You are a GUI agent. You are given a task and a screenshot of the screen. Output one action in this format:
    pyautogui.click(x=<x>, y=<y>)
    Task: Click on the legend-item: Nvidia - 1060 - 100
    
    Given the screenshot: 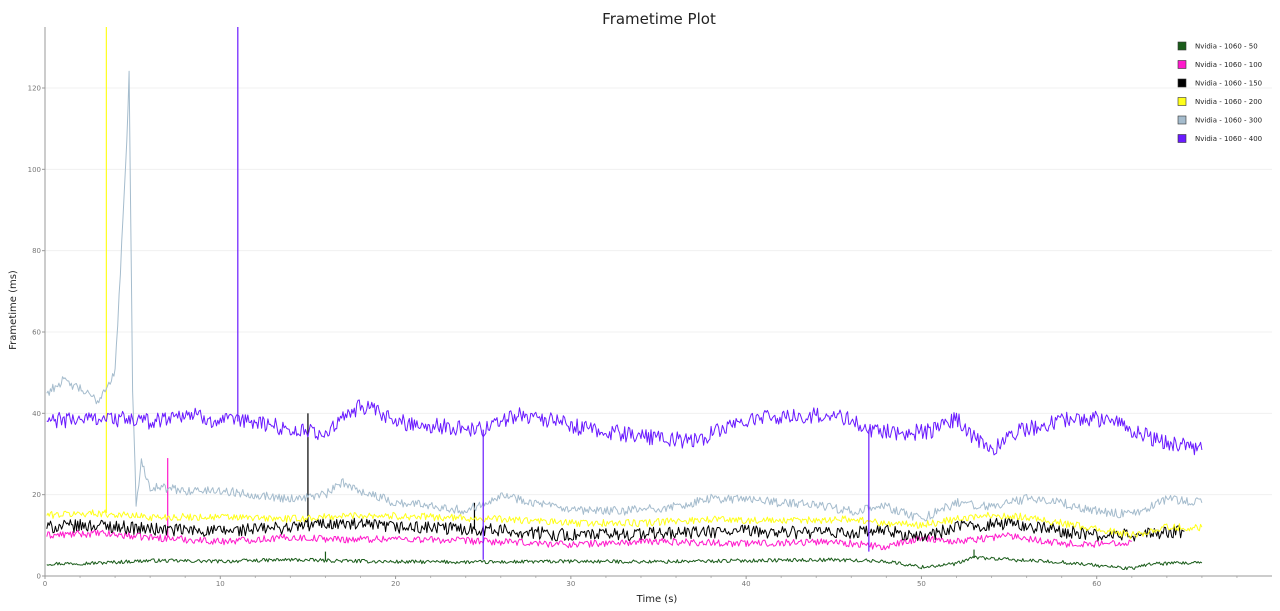 What is the action you would take?
    pyautogui.click(x=1219, y=64)
    